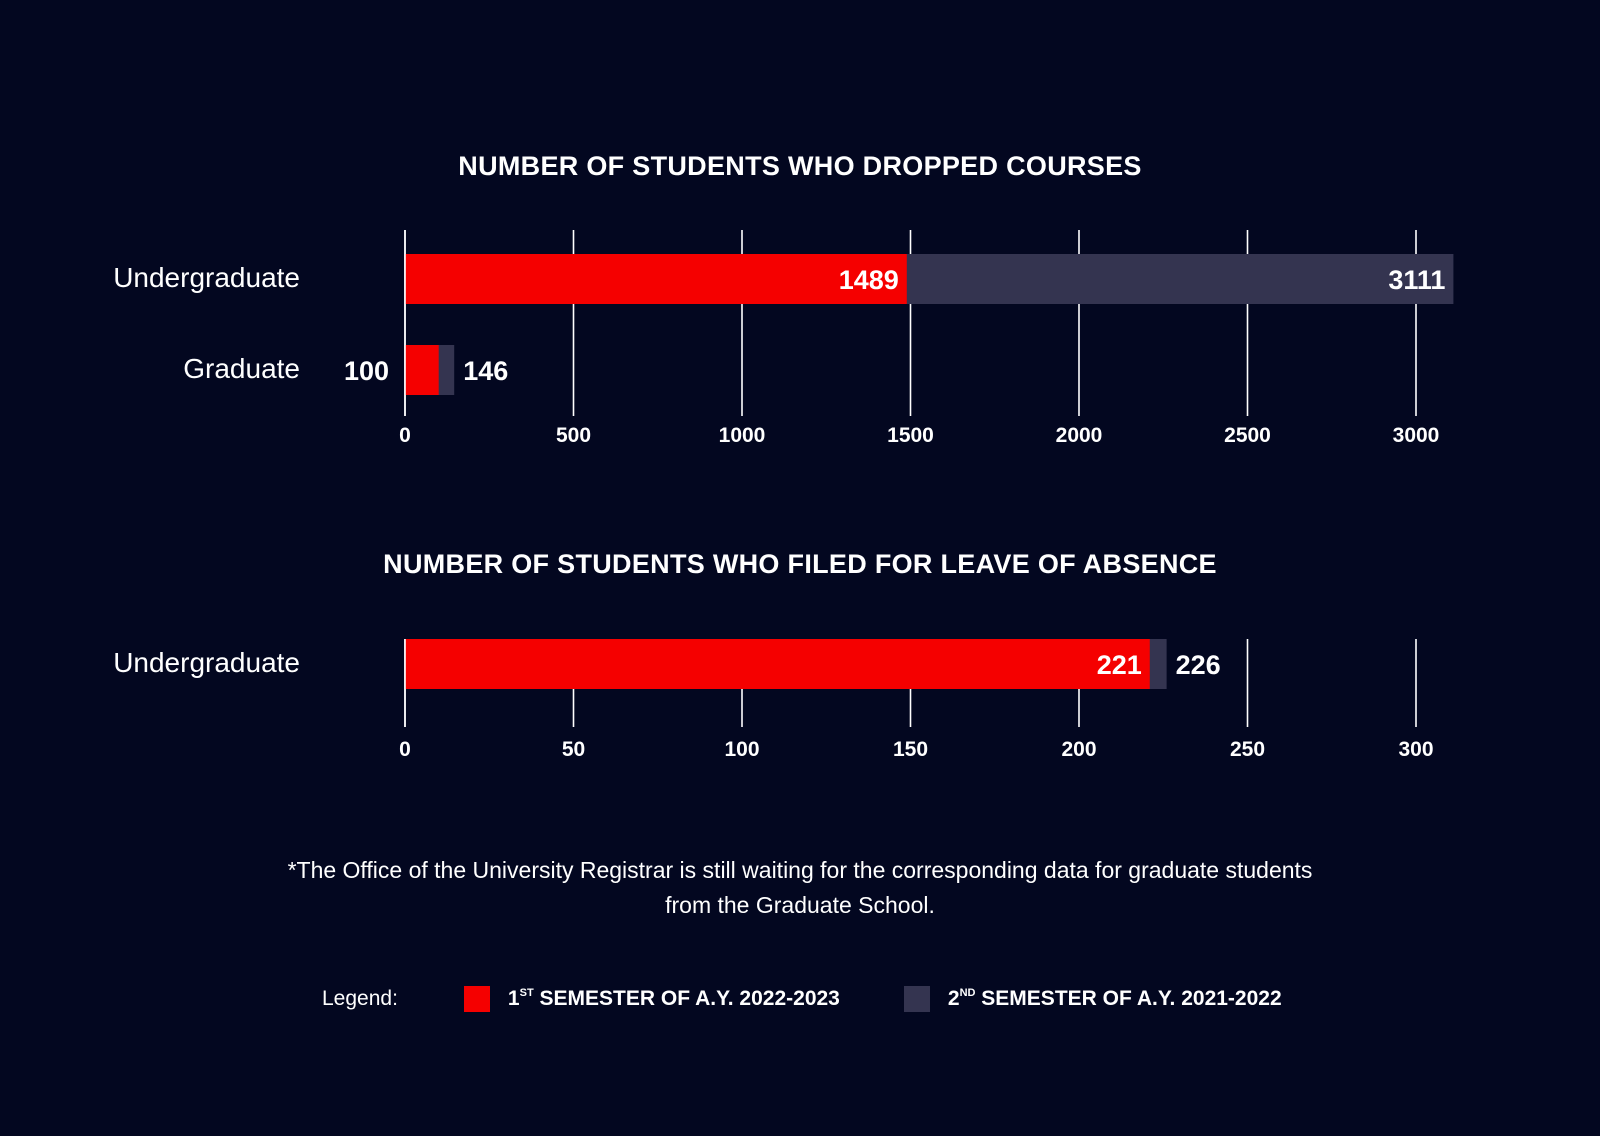 This screenshot has width=1600, height=1136. I want to click on data-label-first-semester: 1489, so click(869, 280).